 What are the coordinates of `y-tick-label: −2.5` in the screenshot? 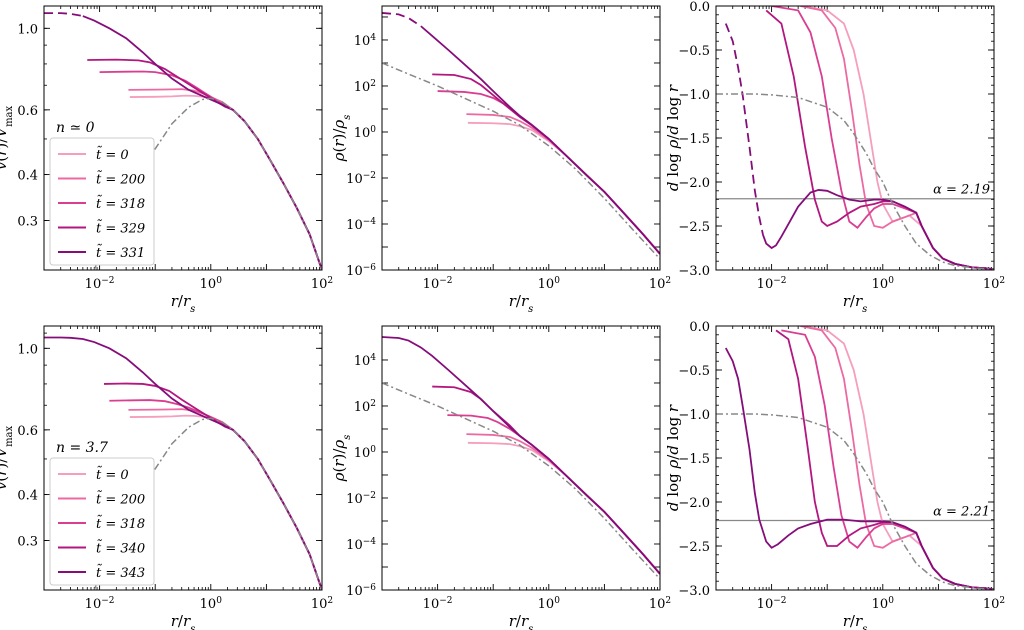 It's located at (694, 547).